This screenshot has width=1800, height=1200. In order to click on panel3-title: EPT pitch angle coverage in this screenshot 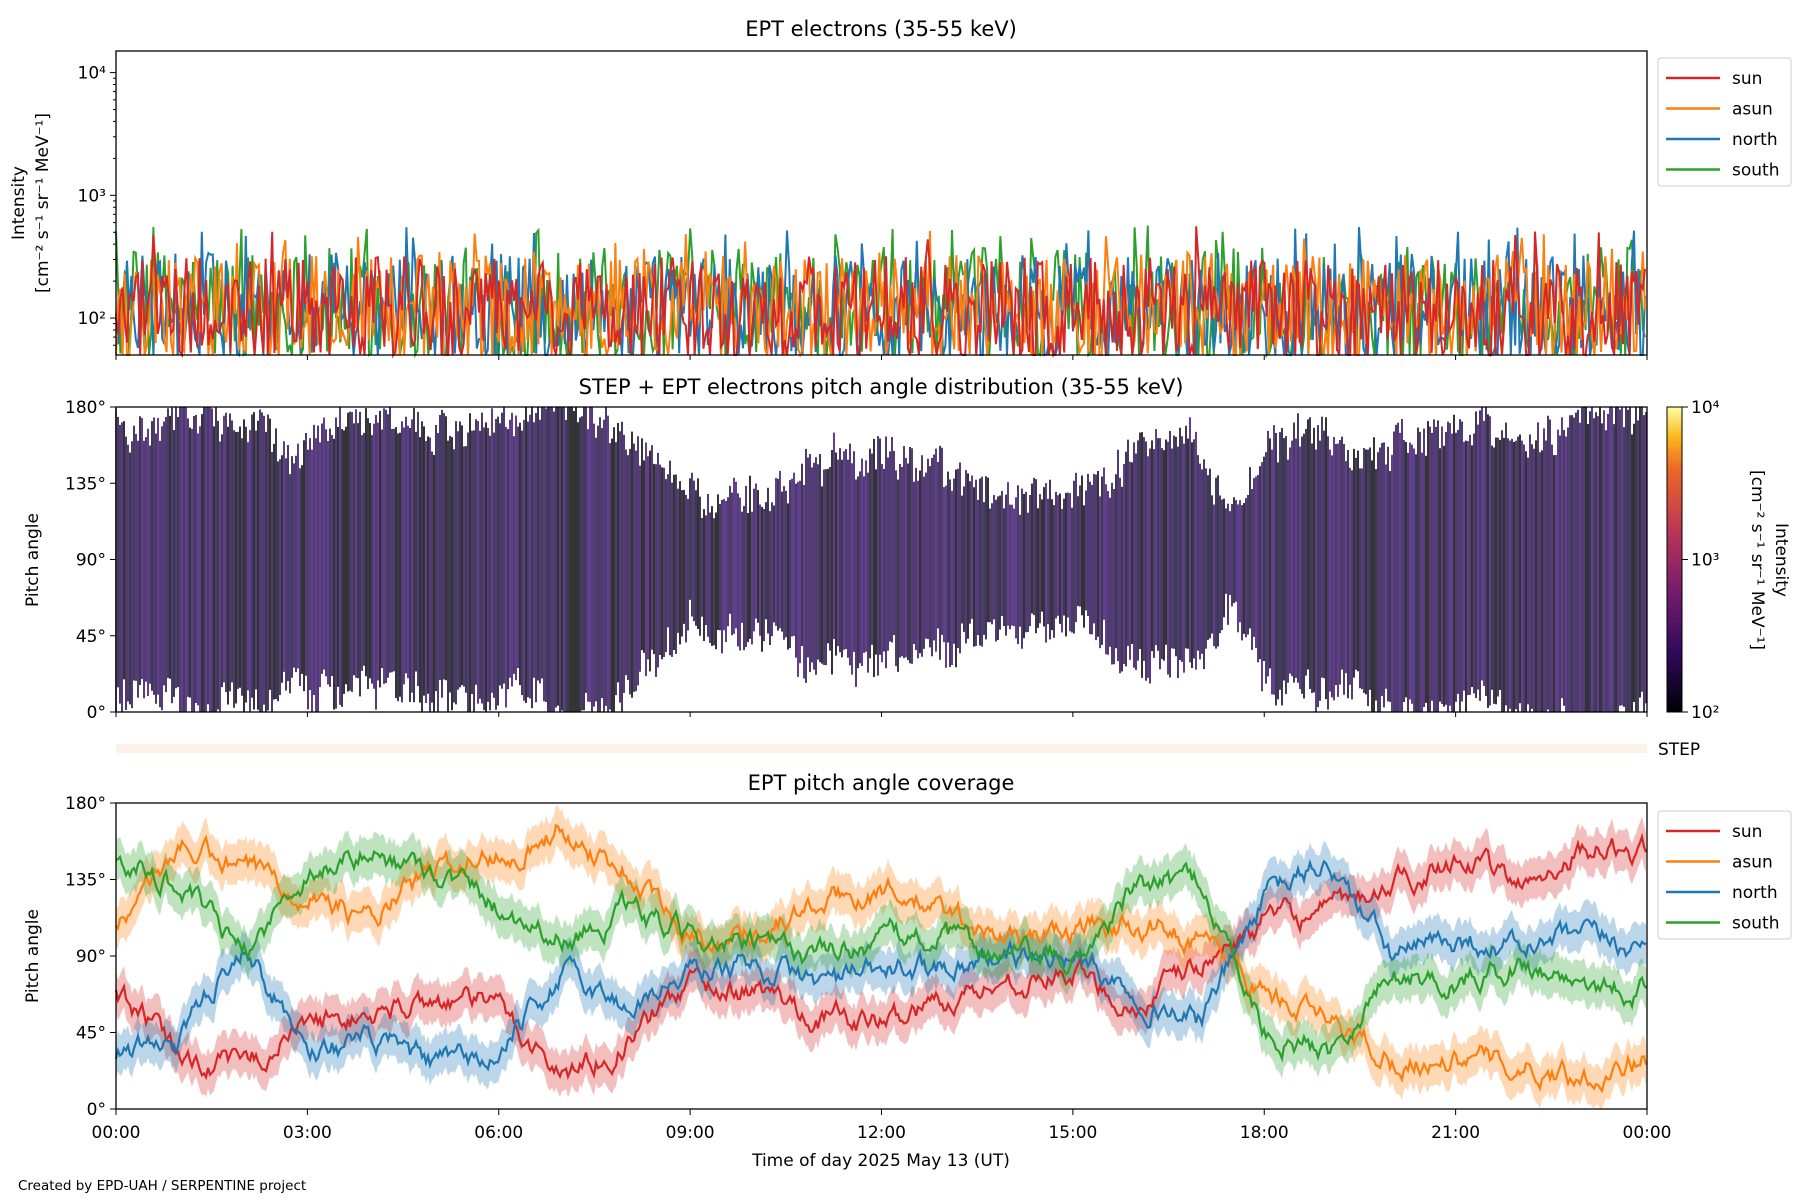, I will do `click(881, 783)`.